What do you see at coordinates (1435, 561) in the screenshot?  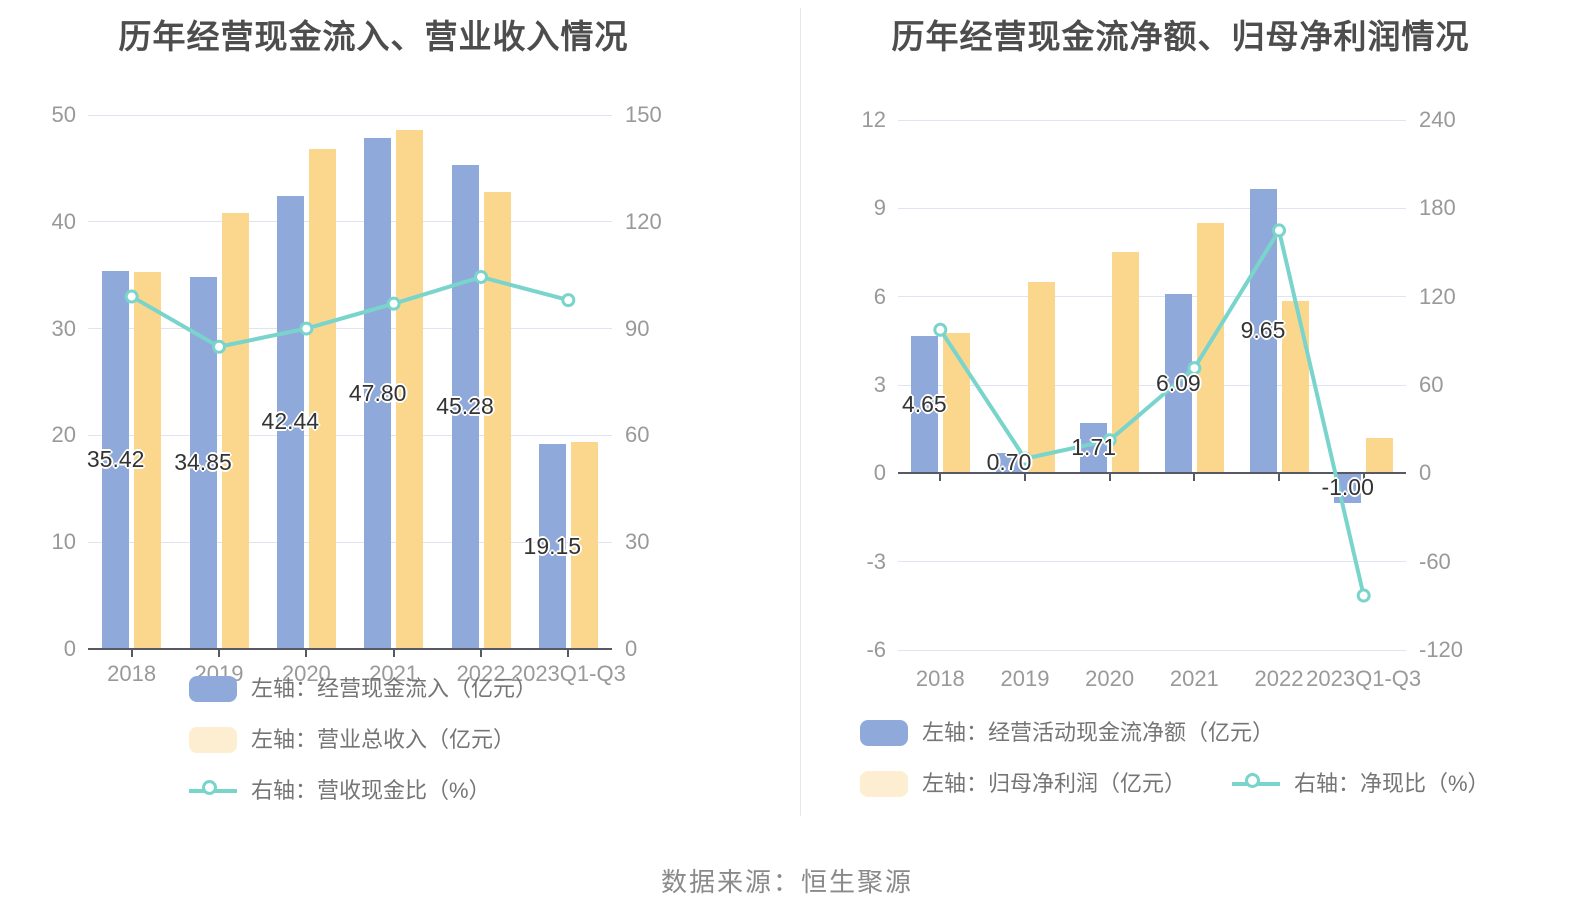 I see `y2-axis-tick-label: -60` at bounding box center [1435, 561].